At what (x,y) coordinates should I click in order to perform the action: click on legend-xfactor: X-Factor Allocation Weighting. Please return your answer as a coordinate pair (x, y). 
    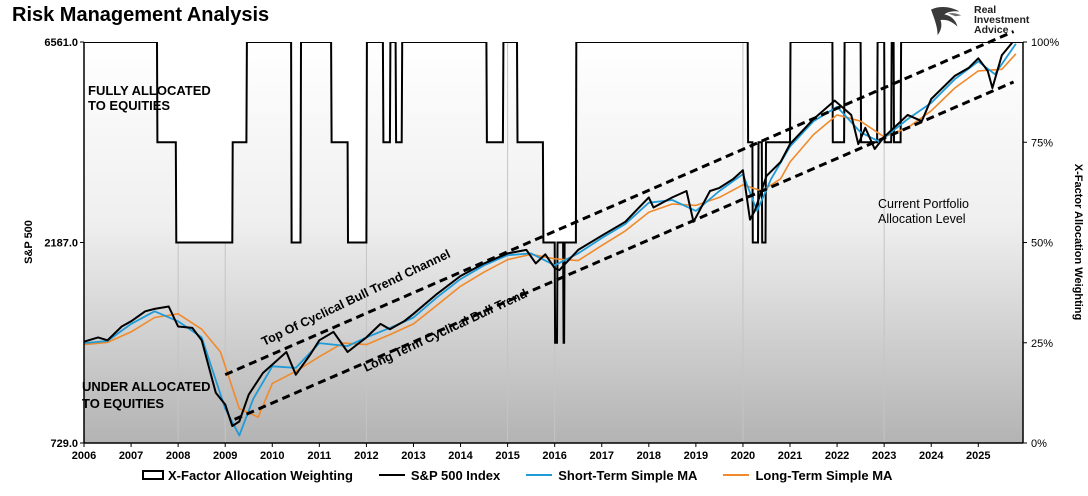
    Looking at the image, I should click on (247, 475).